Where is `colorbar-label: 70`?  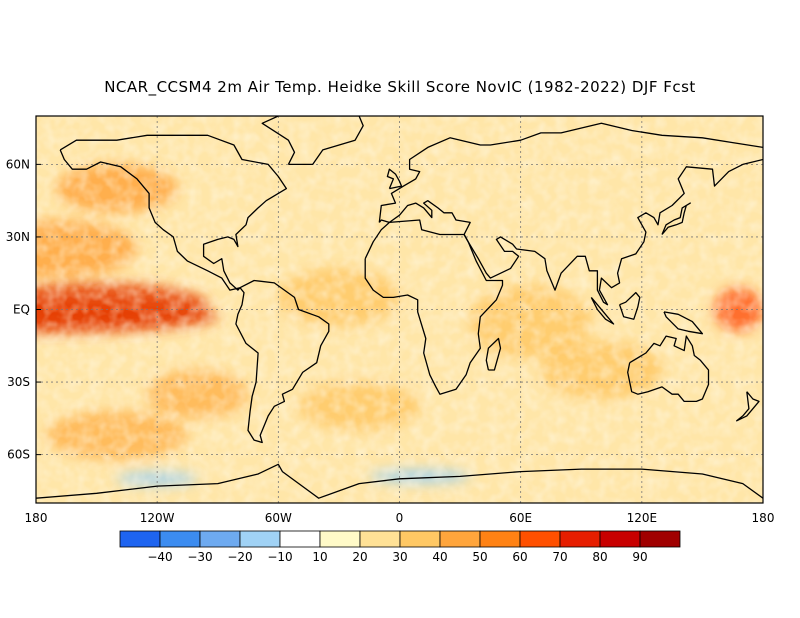
colorbar-label: 70 is located at coordinates (559, 557).